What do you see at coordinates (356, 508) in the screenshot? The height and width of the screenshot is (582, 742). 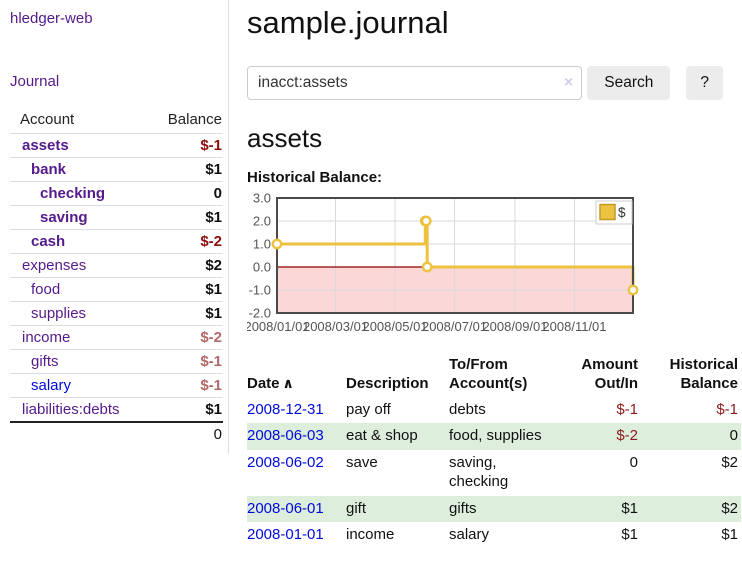 I see `transaction-description: gift` at bounding box center [356, 508].